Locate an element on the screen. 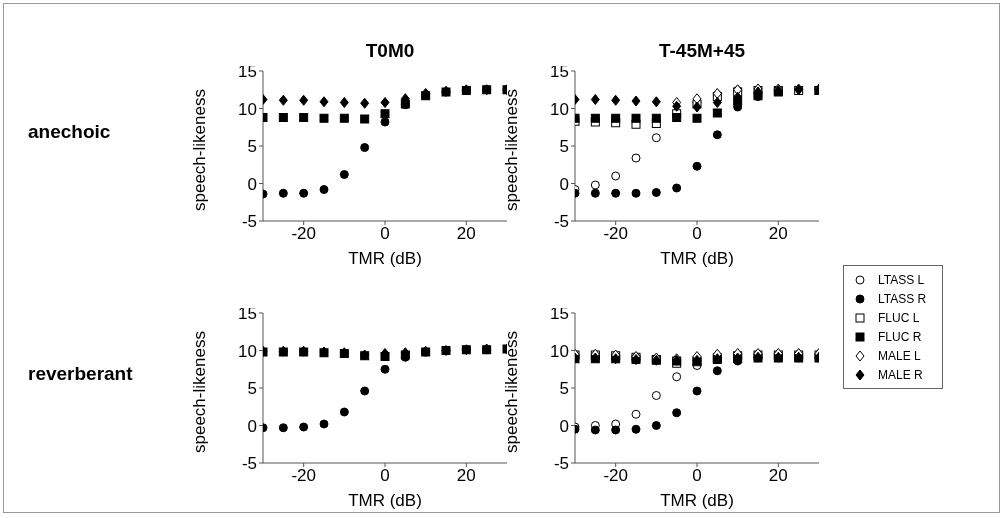  chart-title: T0M0 is located at coordinates (390, 50).